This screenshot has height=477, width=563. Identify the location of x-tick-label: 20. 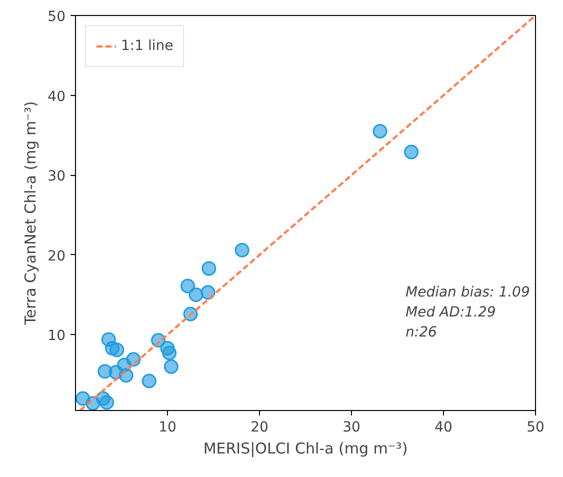
(259, 428).